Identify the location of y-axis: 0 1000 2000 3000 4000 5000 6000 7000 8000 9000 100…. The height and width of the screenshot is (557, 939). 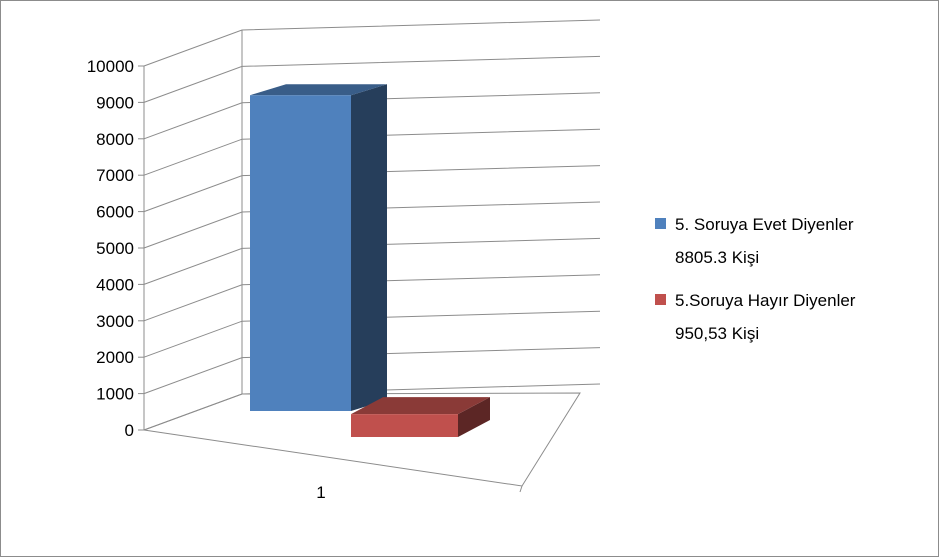
(116, 248).